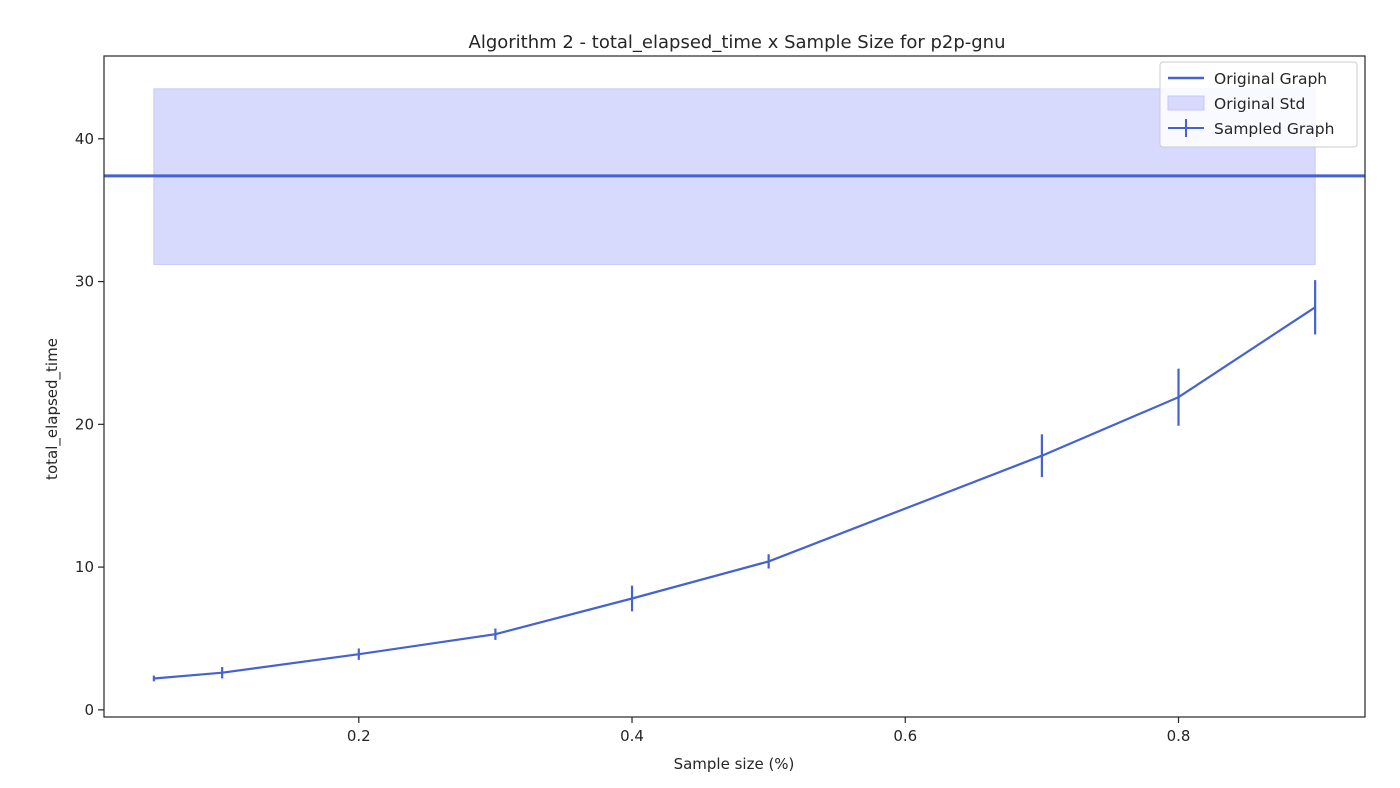 The height and width of the screenshot is (788, 1400). I want to click on legend-box, so click(1258, 104).